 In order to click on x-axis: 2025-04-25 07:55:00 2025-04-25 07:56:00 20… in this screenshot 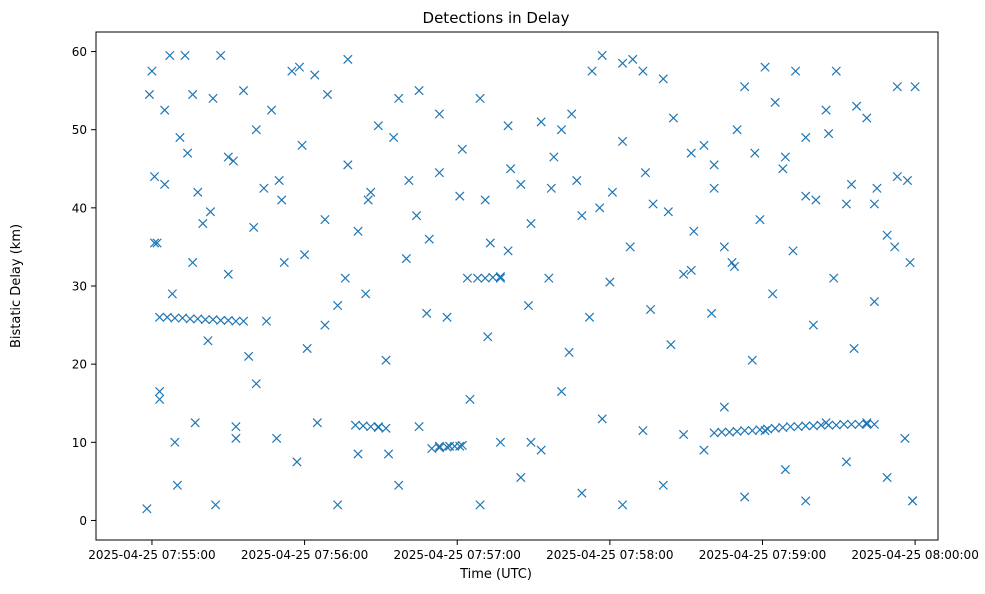, I will do `click(533, 551)`.